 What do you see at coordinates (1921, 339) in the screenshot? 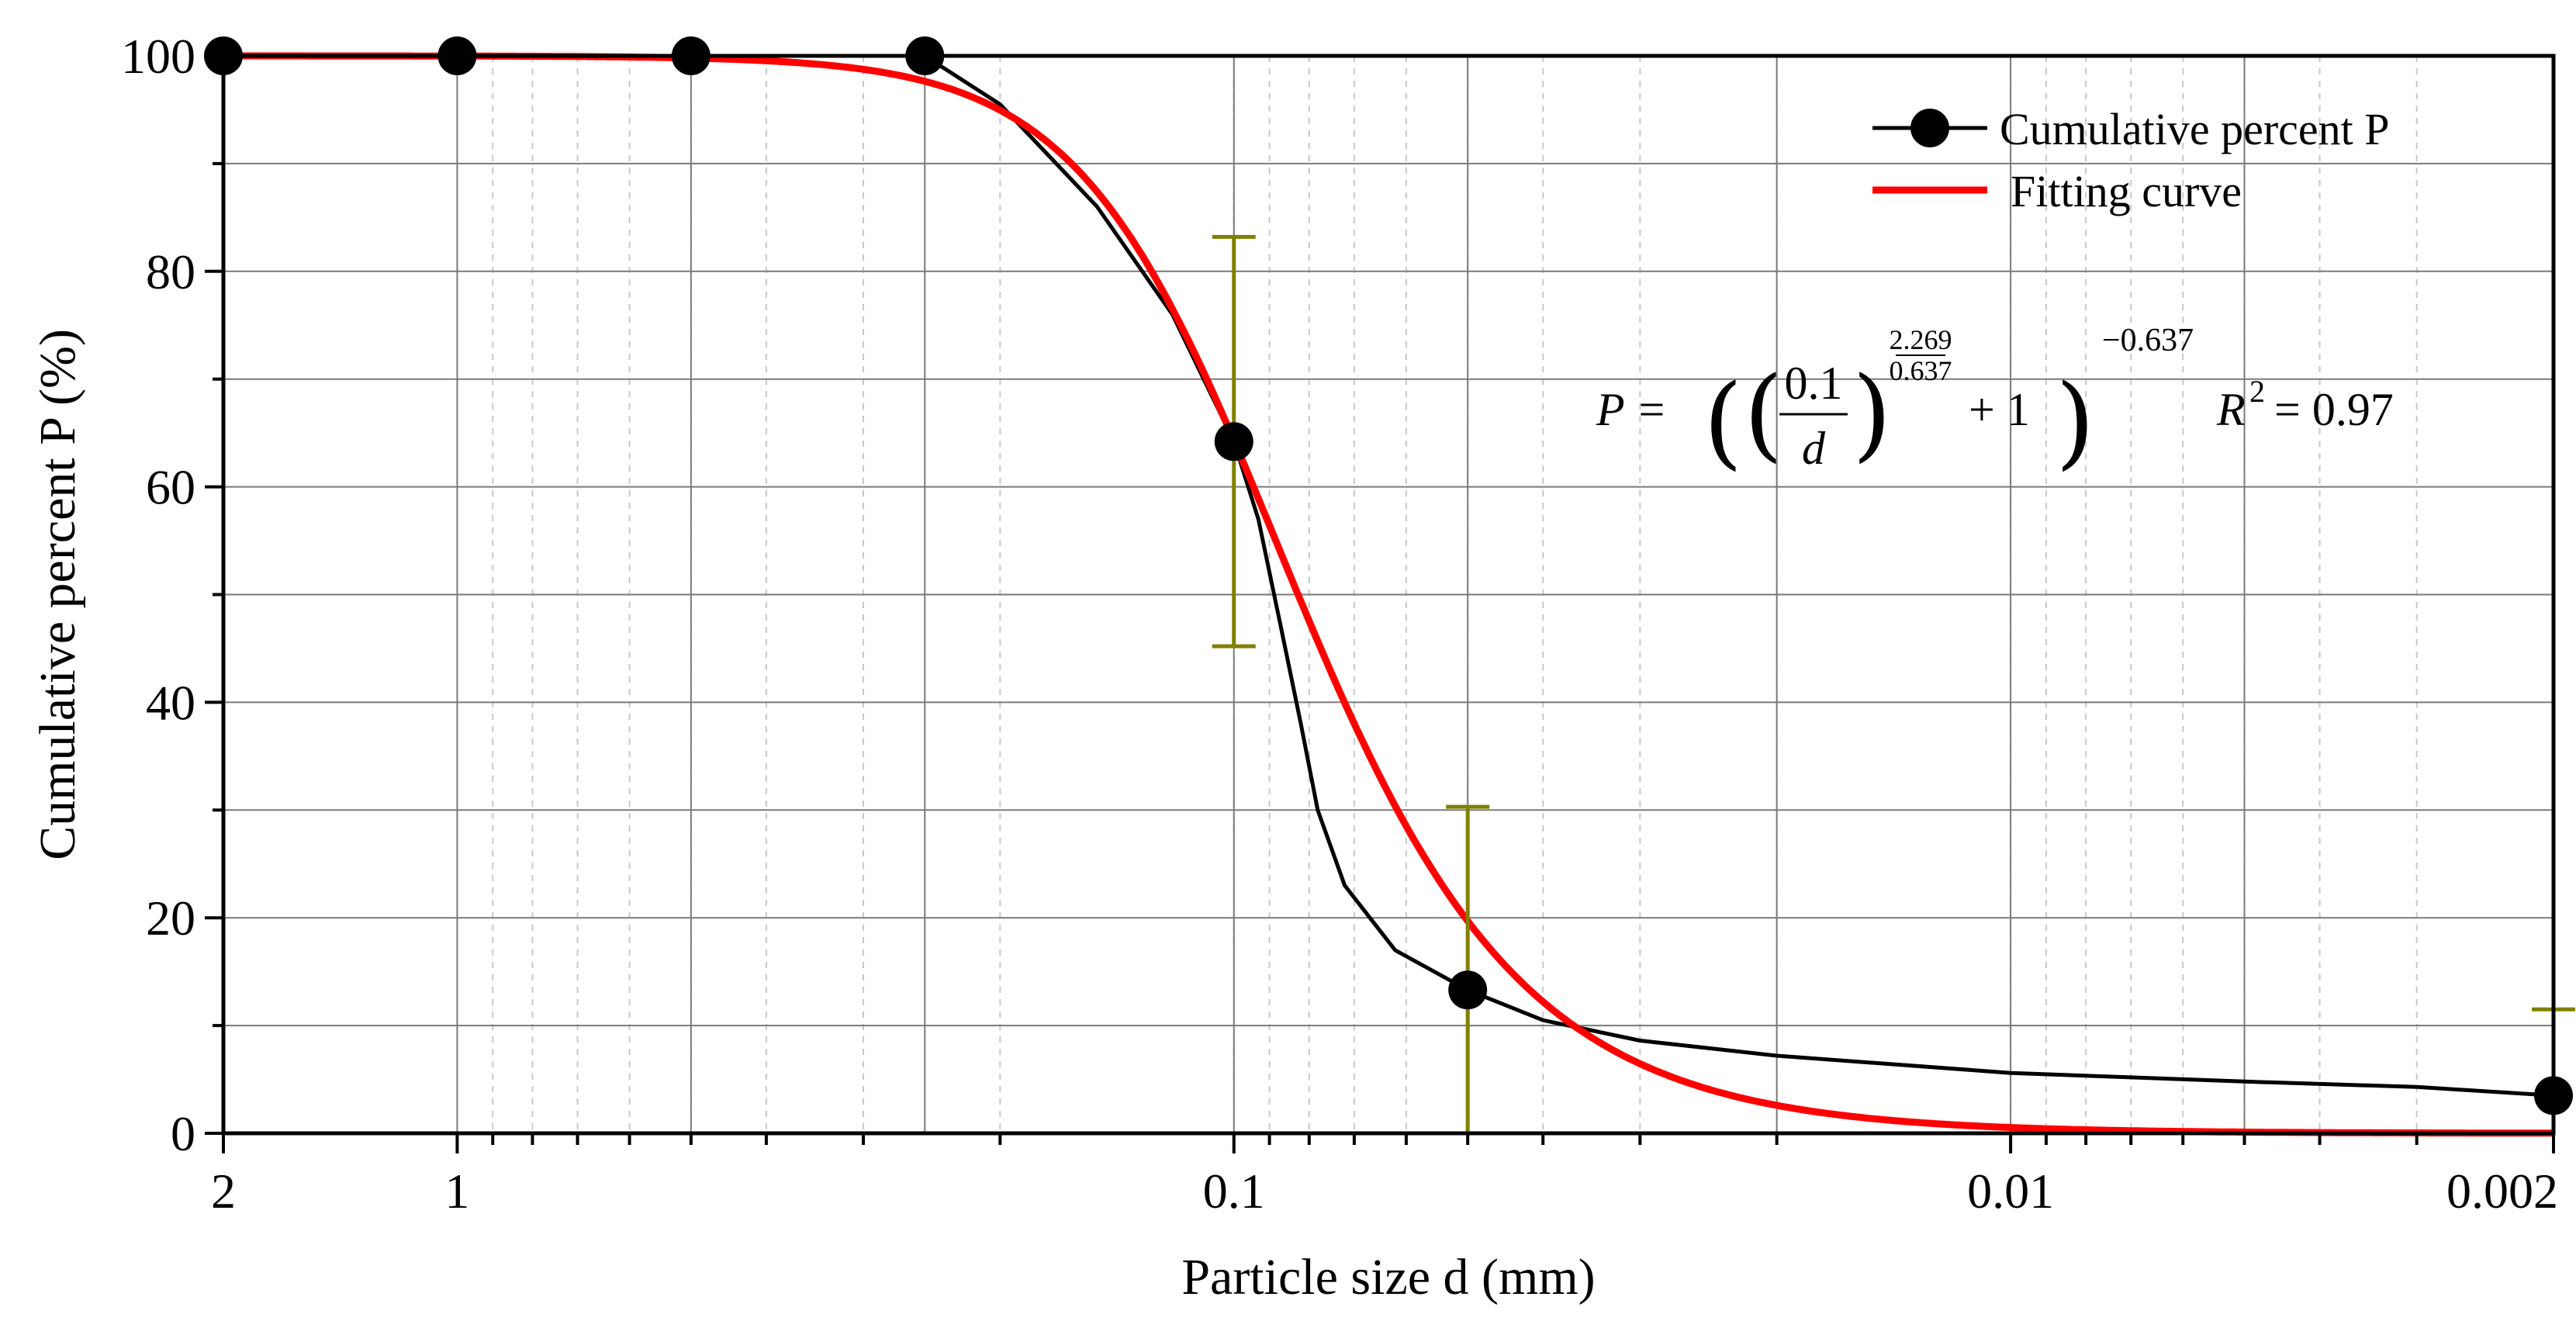
I see `equation-exponent-numerator: 2.269` at bounding box center [1921, 339].